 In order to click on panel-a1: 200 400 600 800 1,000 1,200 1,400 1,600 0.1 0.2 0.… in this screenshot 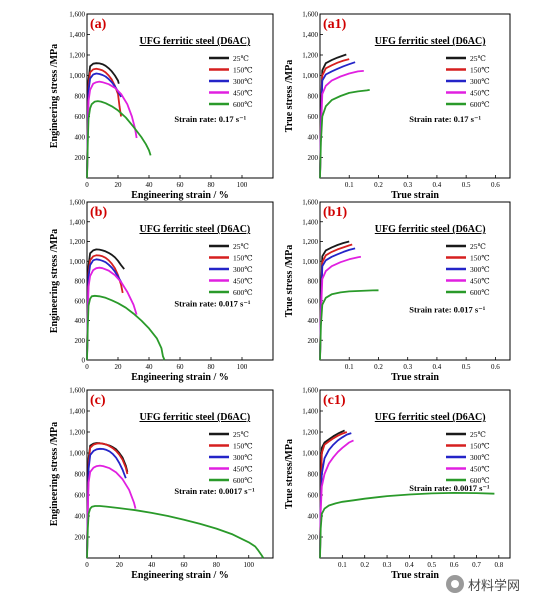, I will do `click(397, 106)`.